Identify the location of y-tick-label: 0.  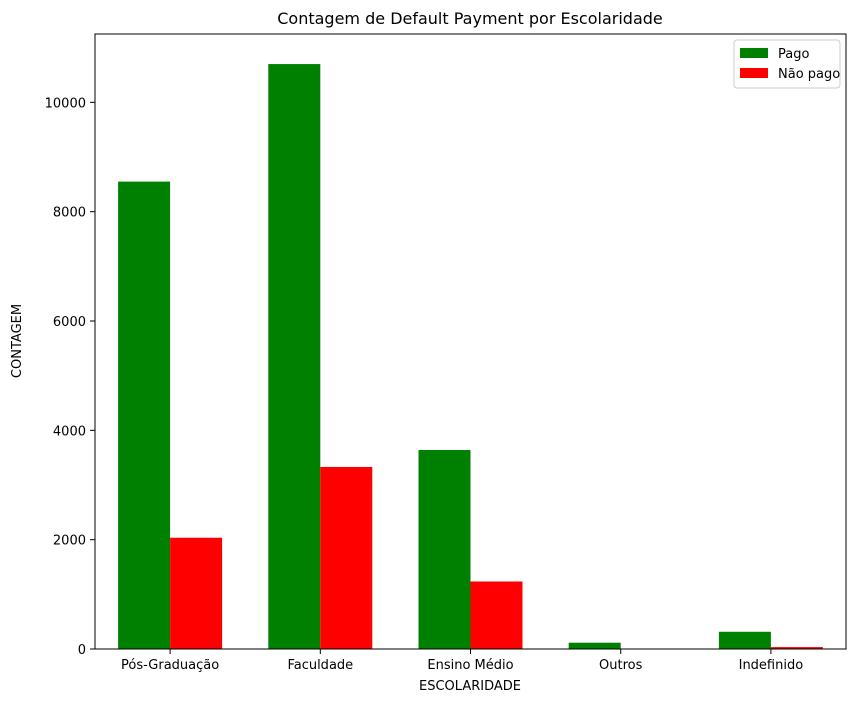
(82, 650).